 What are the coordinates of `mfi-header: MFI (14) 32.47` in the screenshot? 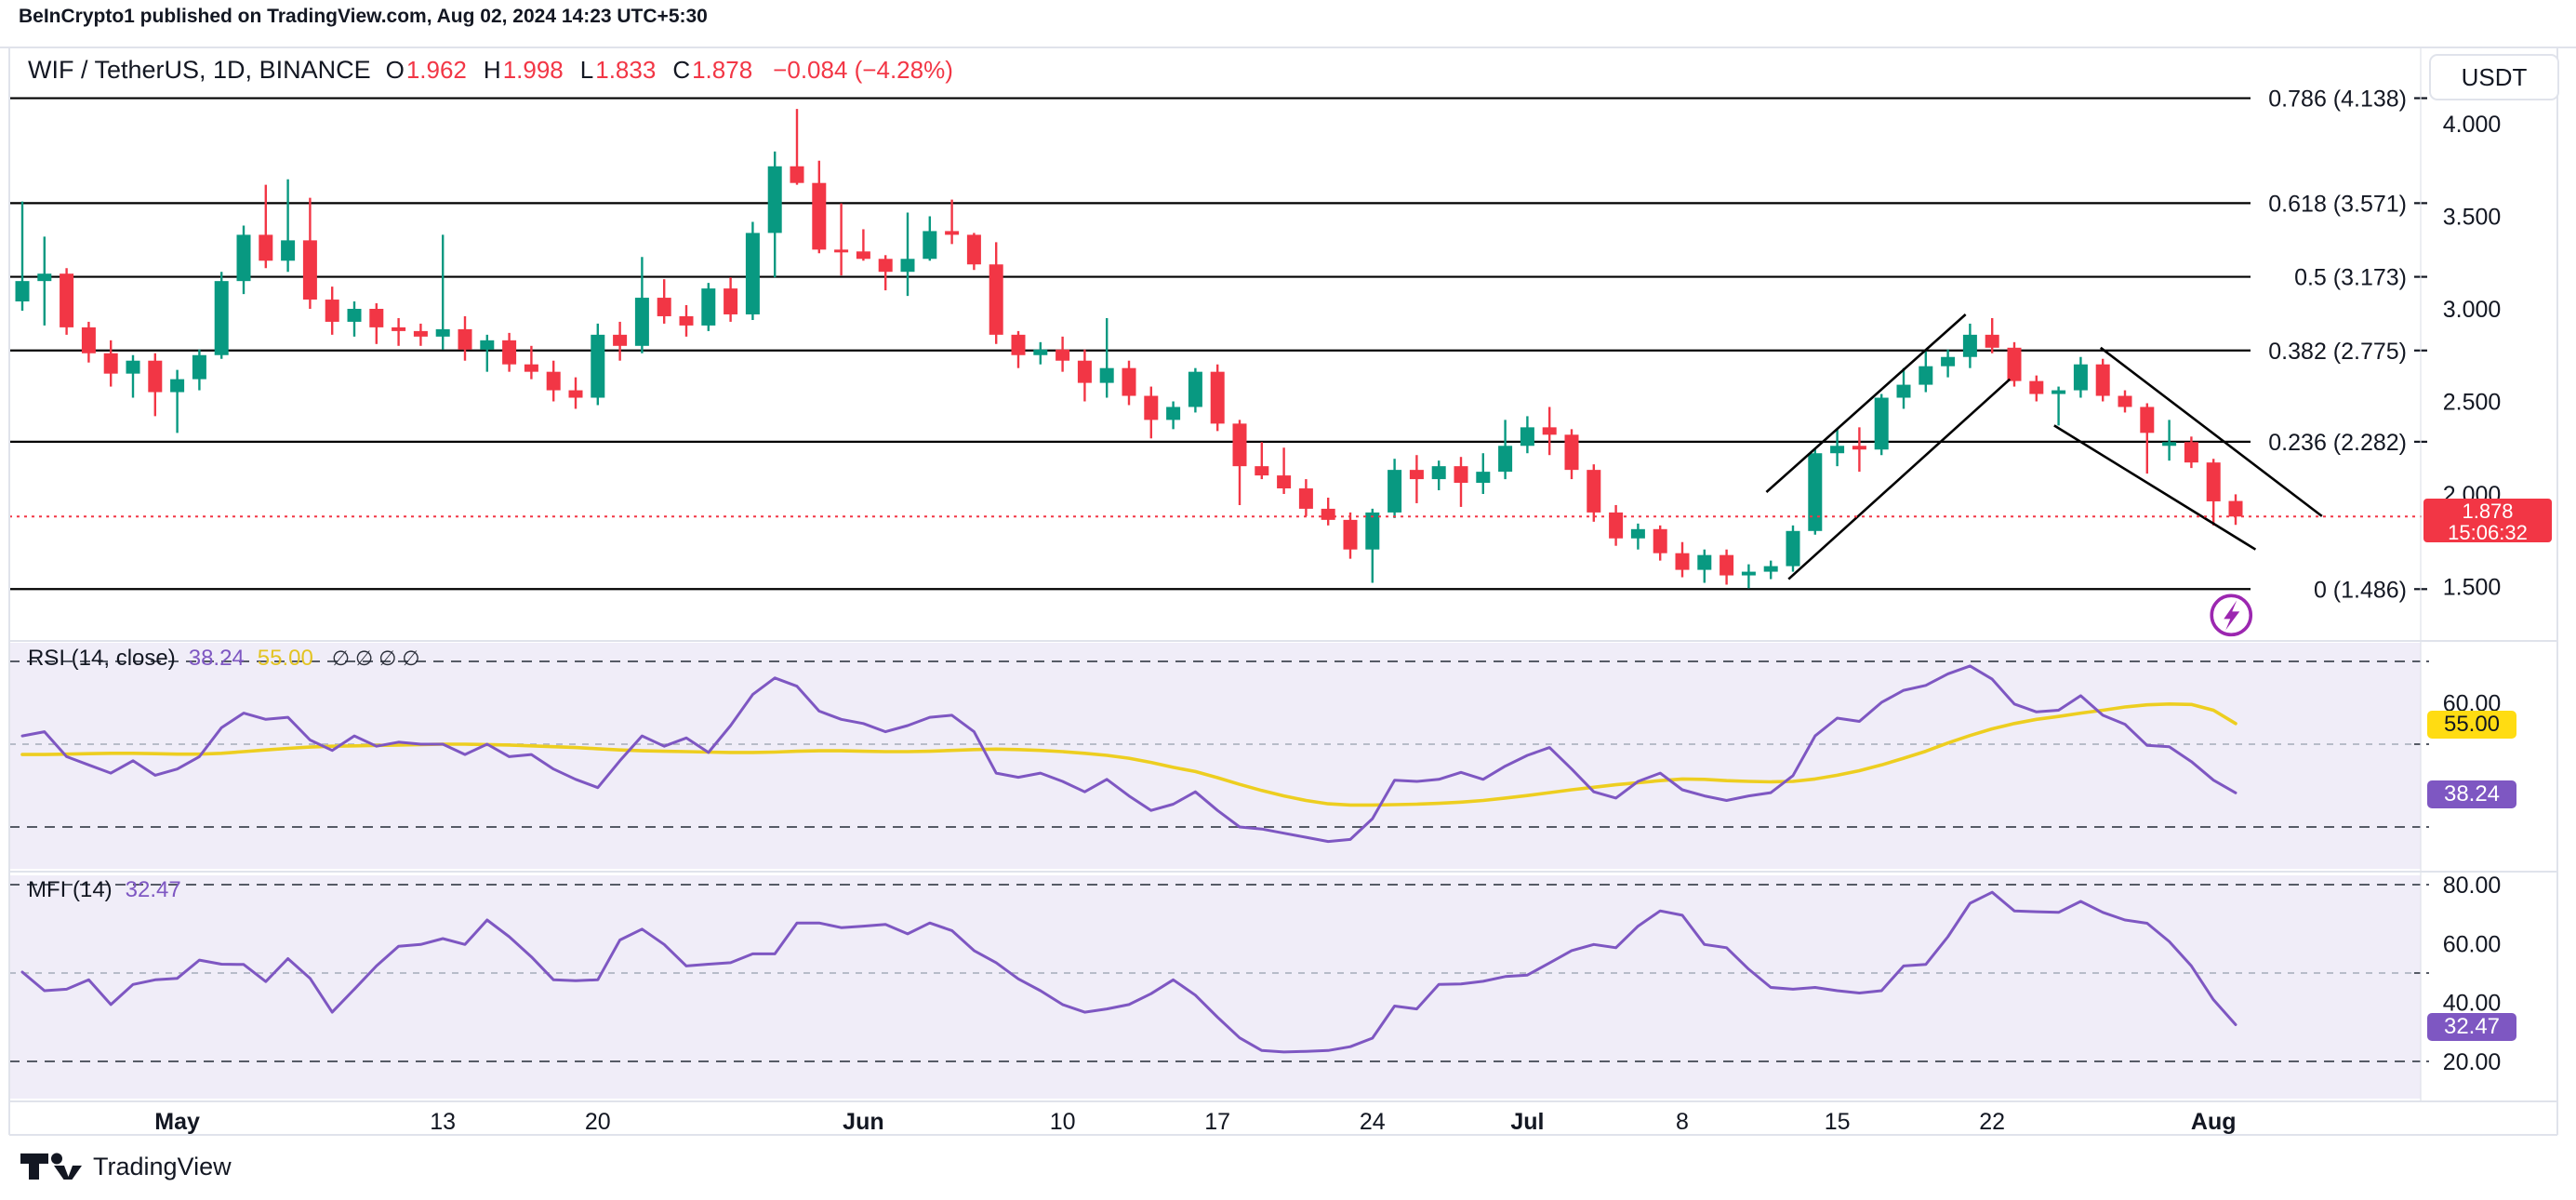 It's located at (104, 890).